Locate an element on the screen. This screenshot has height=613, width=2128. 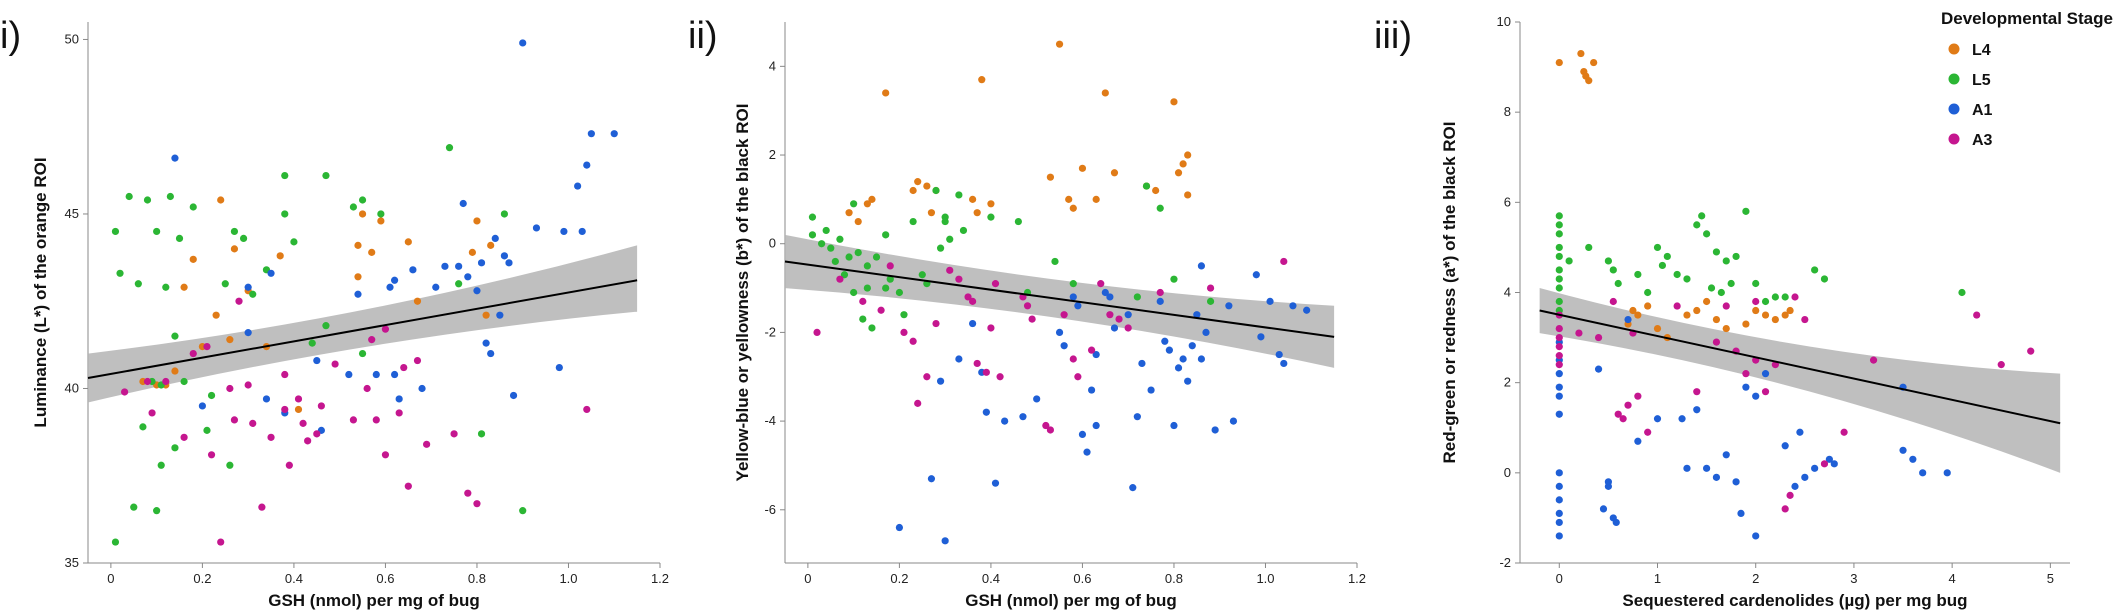
y-tick-label: -4 is located at coordinates (770, 420).